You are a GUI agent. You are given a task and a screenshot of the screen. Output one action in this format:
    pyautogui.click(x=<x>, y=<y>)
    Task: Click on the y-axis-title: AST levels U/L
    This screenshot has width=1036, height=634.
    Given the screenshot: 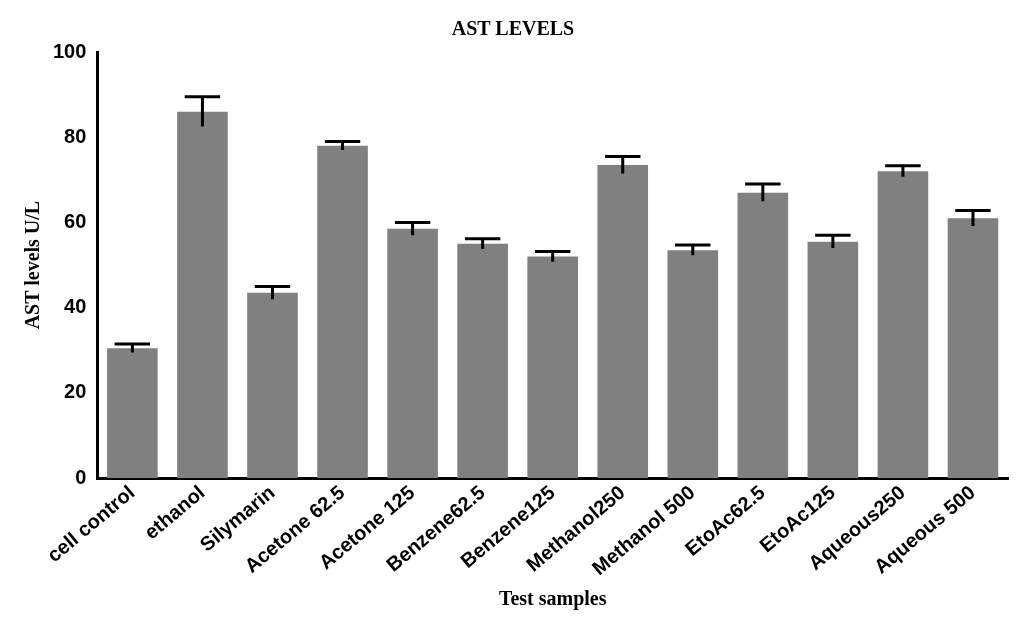 What is the action you would take?
    pyautogui.click(x=32, y=265)
    